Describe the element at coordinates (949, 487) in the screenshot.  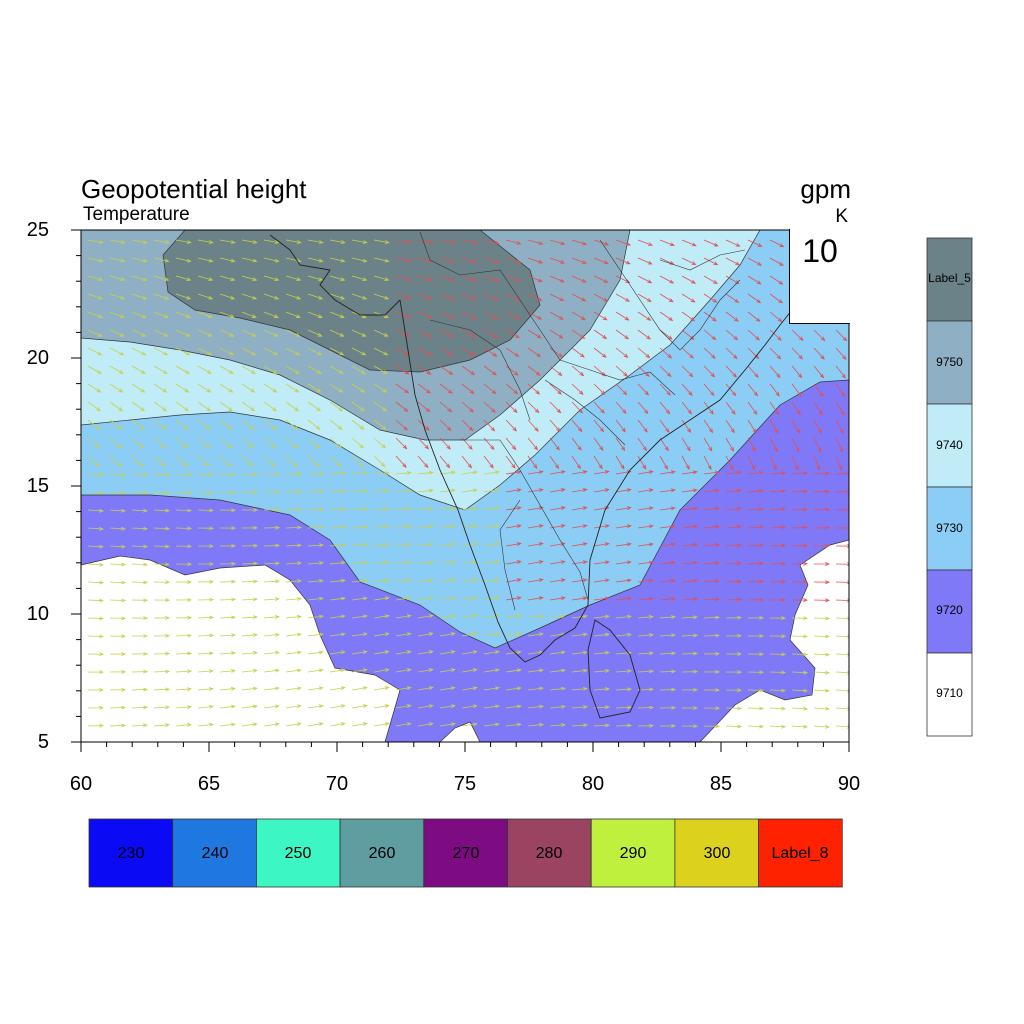
I see `height-colorbar` at that location.